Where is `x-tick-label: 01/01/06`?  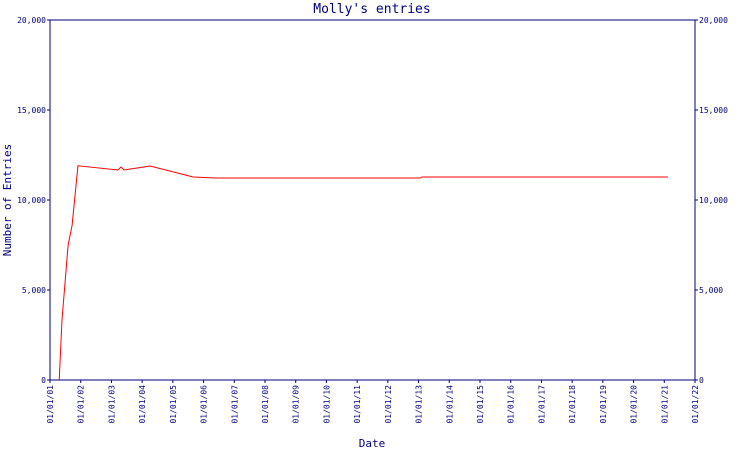 x-tick-label: 01/01/06 is located at coordinates (204, 404).